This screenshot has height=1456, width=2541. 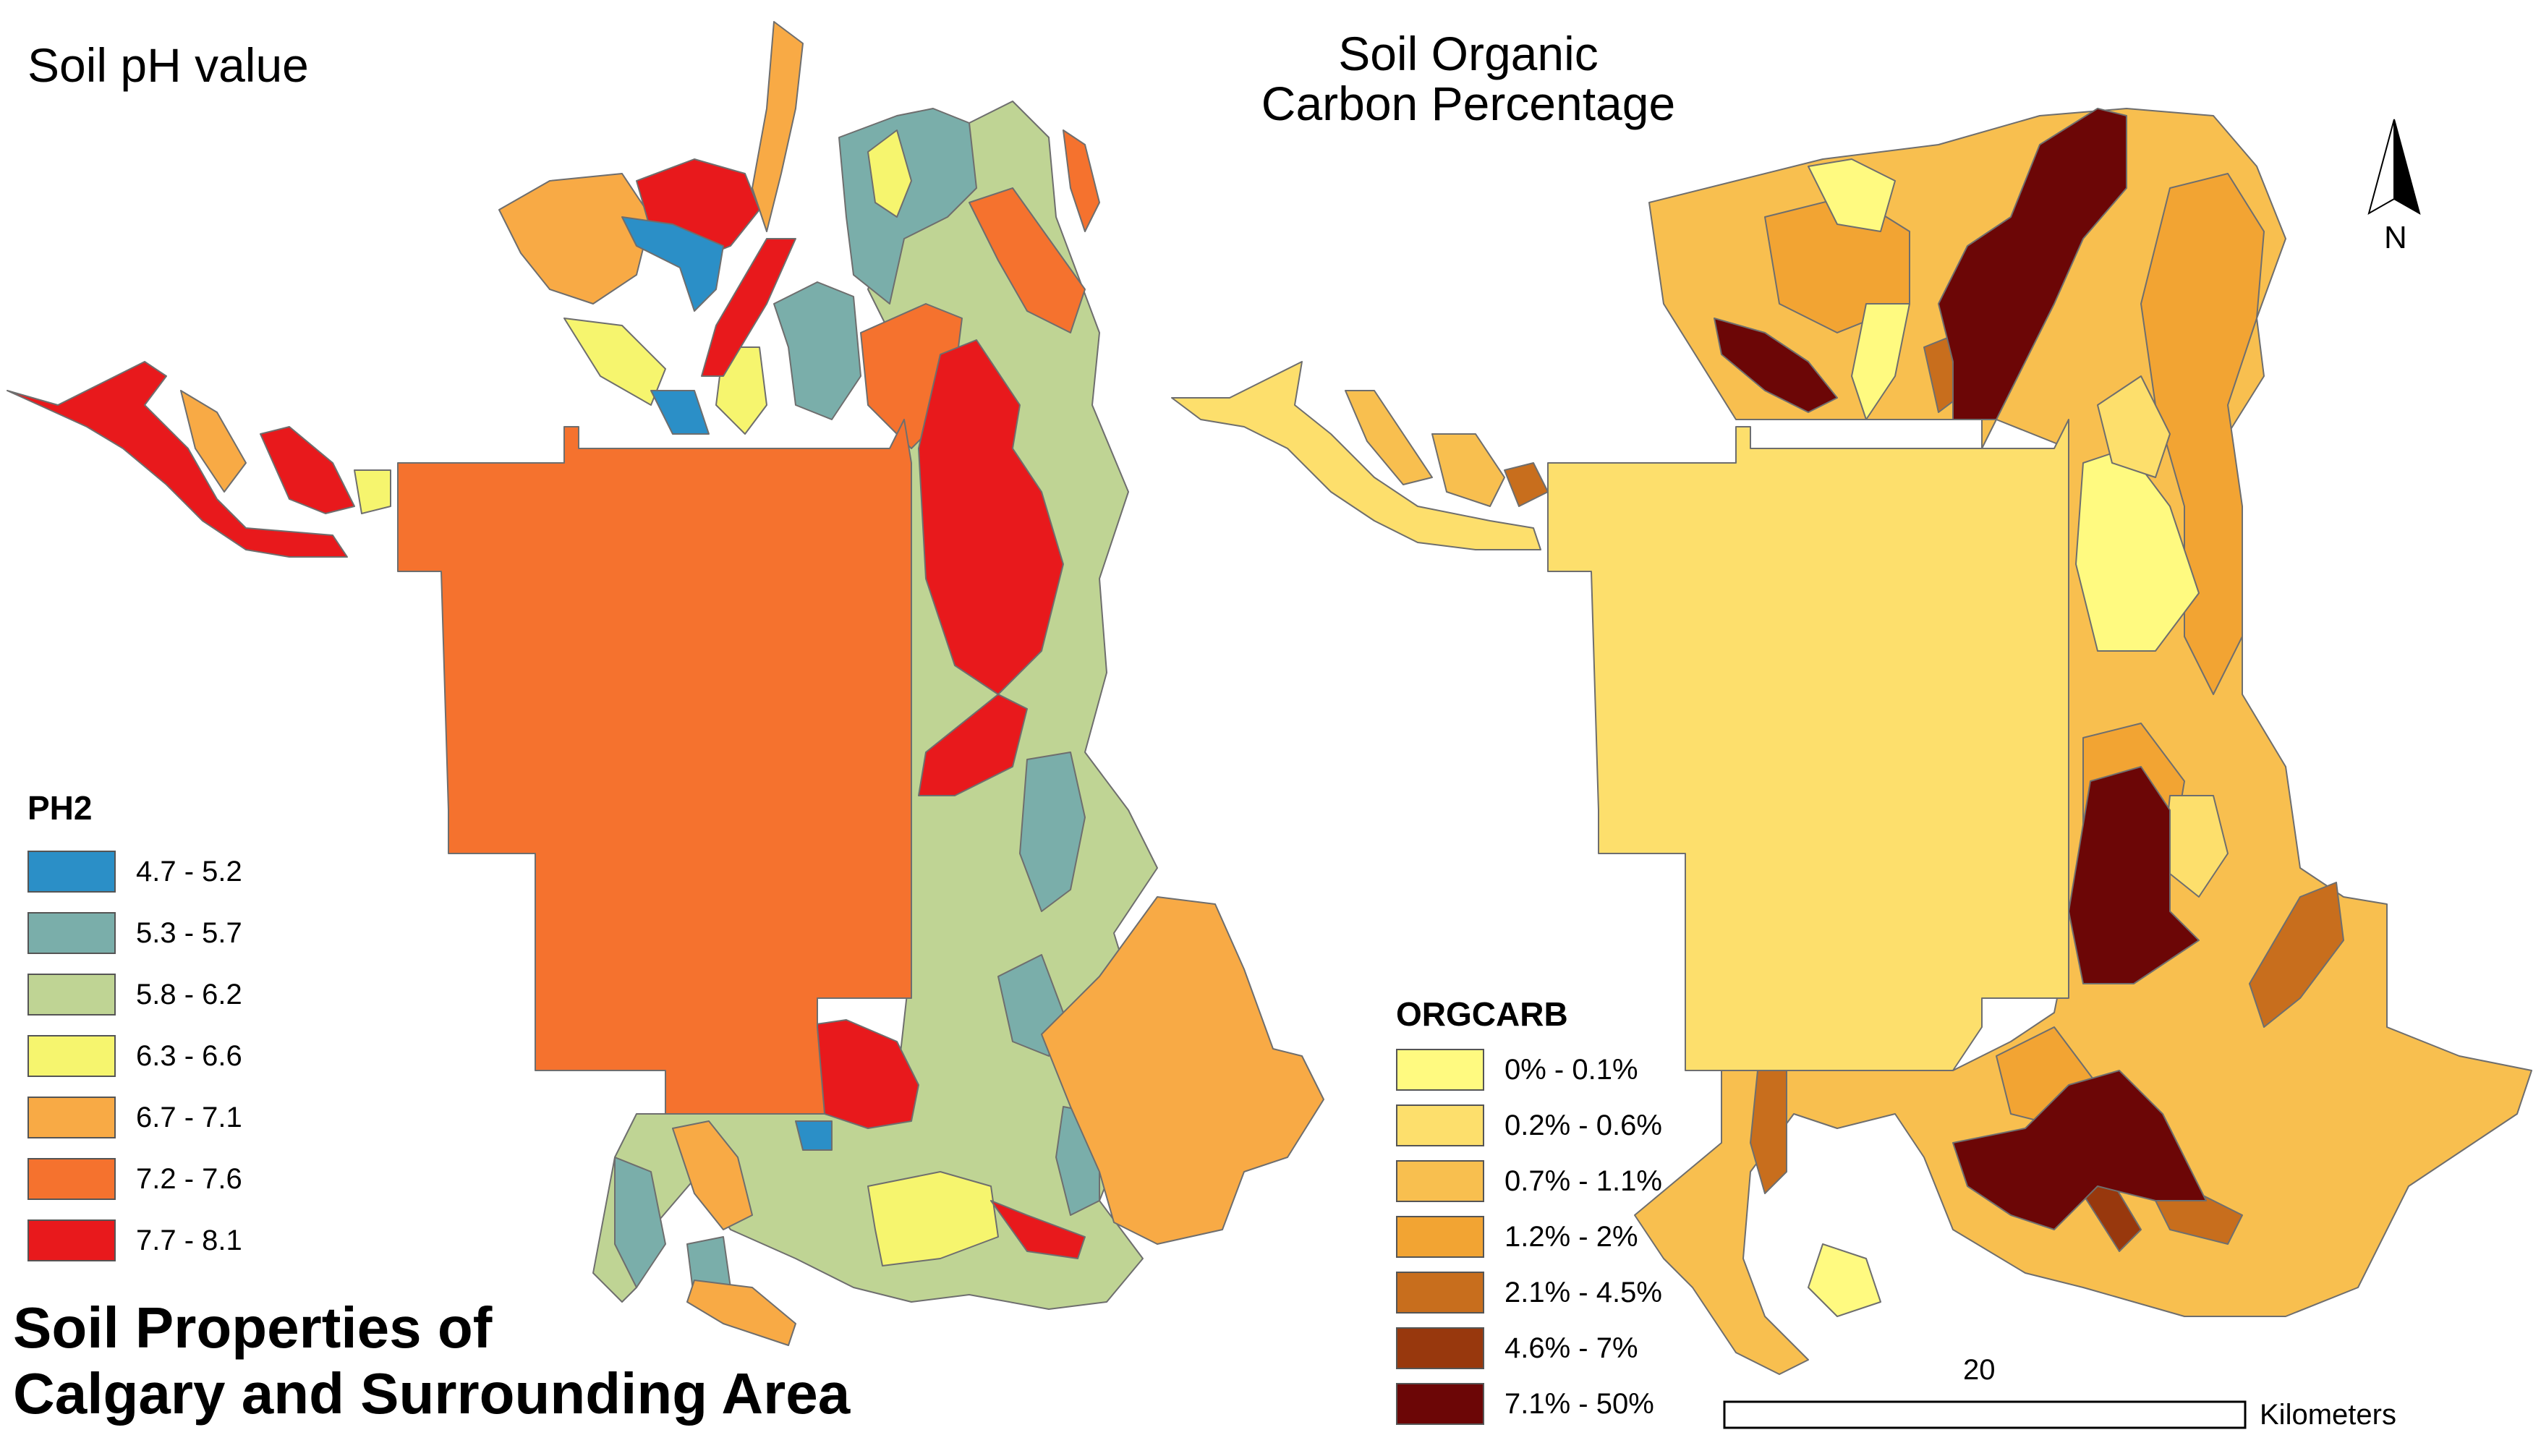 I want to click on orgcarb-legend-item: 4.6% - 7%, so click(x=1517, y=1348).